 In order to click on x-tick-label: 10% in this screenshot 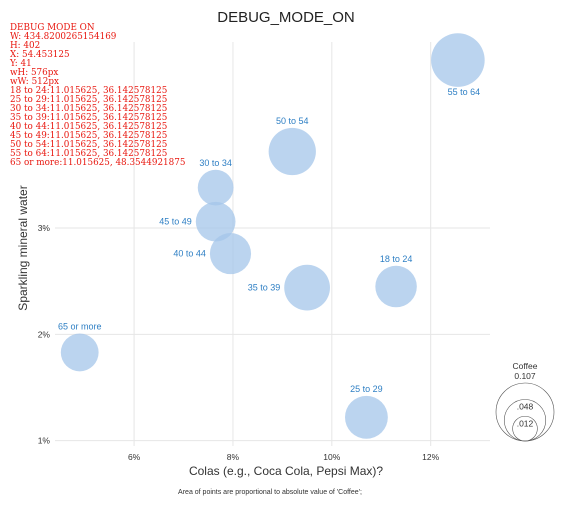, I will do `click(331, 457)`.